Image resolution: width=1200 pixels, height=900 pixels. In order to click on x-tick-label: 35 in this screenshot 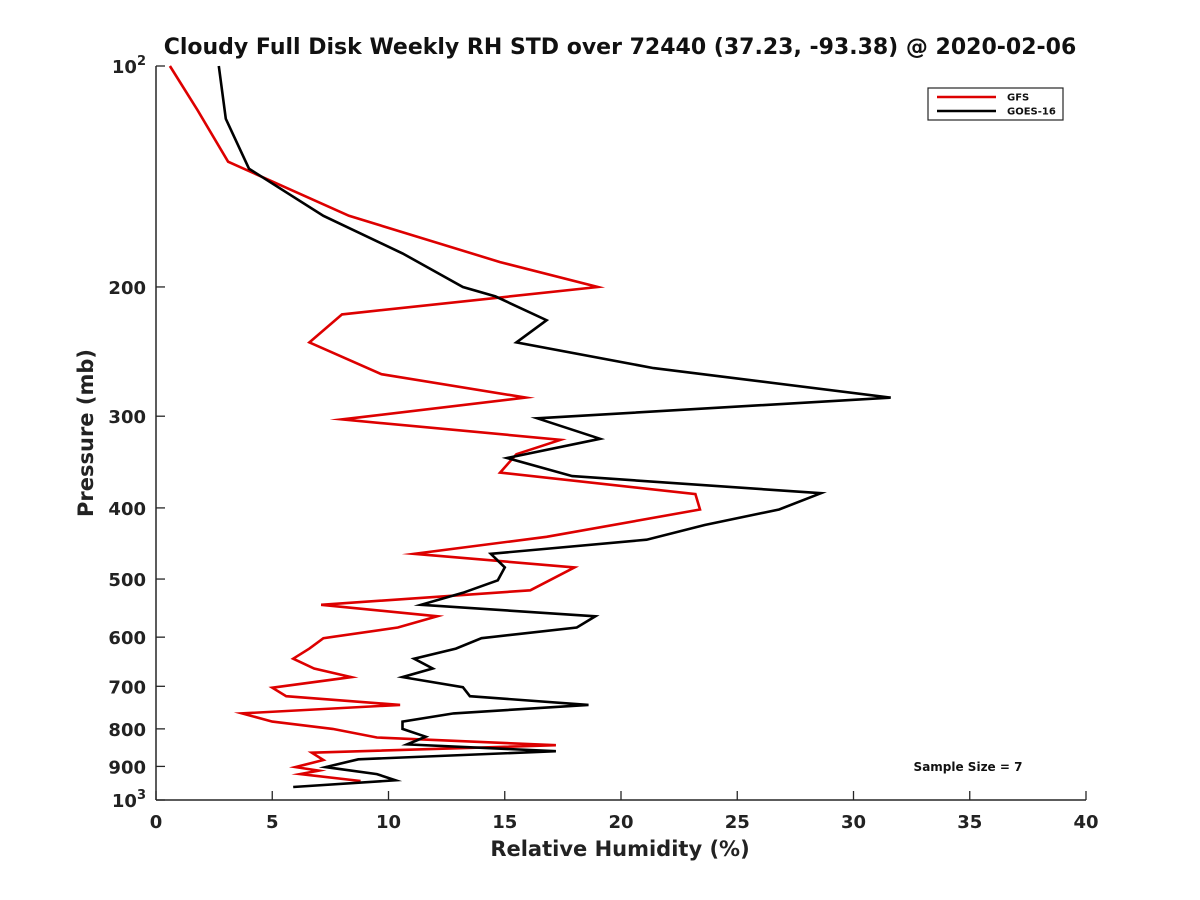, I will do `click(969, 822)`.